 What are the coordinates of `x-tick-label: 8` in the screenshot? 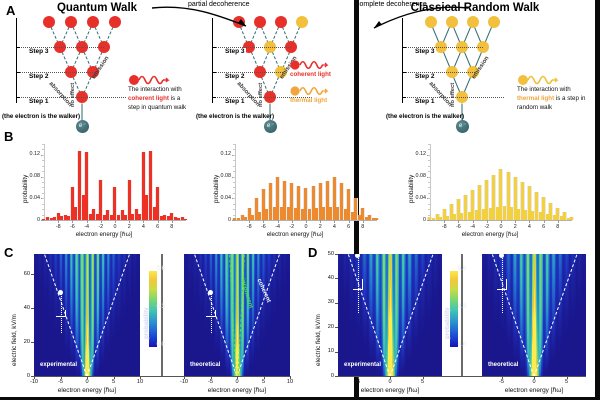 It's located at (172, 226).